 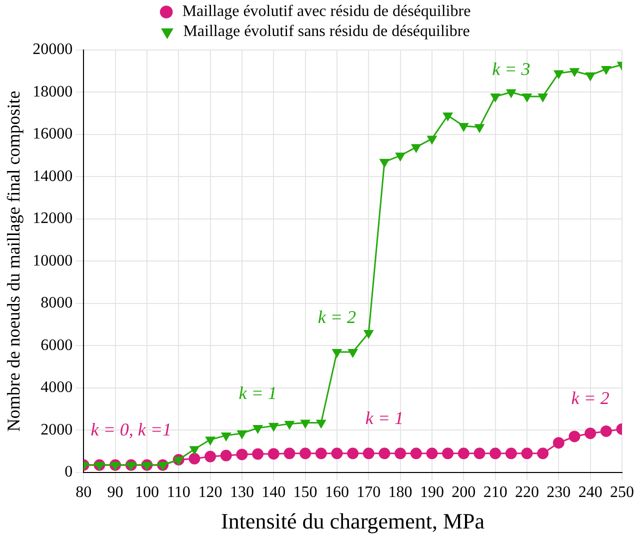 I want to click on y-tick-label: 2000, so click(x=56, y=429).